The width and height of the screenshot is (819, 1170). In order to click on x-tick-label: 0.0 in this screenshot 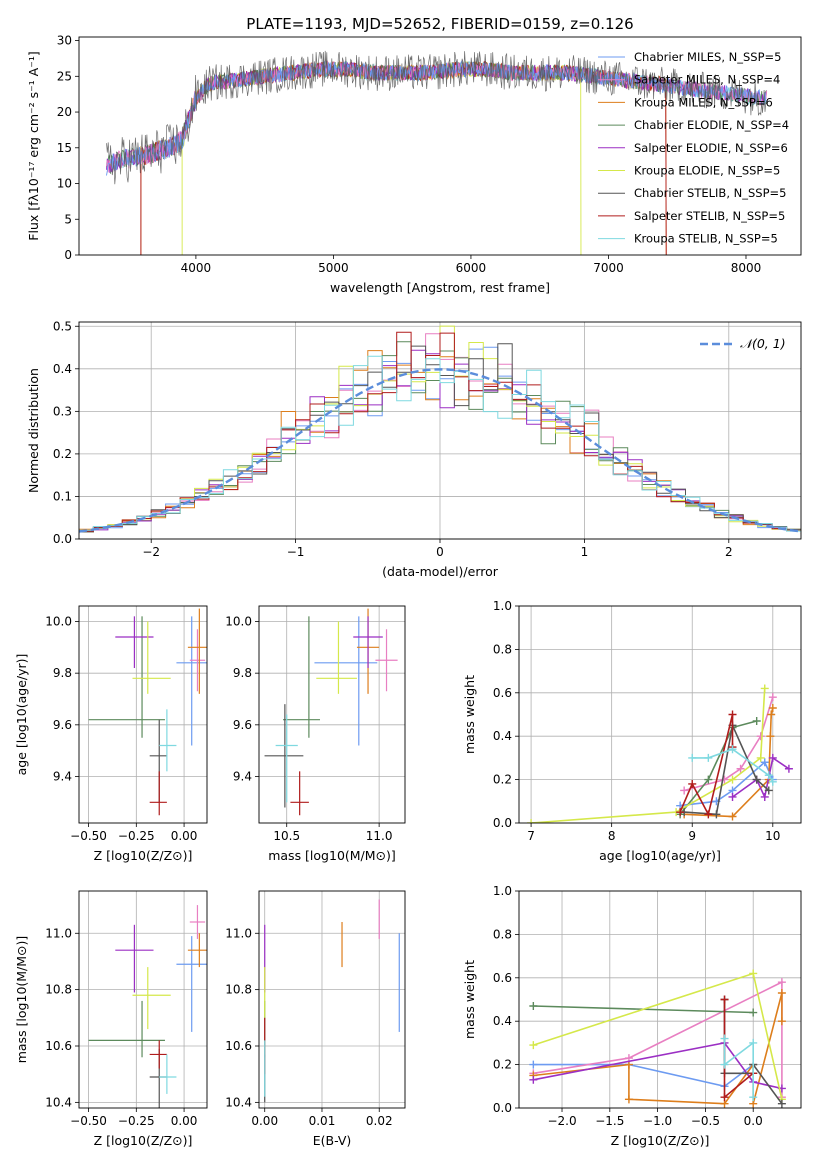, I will do `click(753, 1121)`.